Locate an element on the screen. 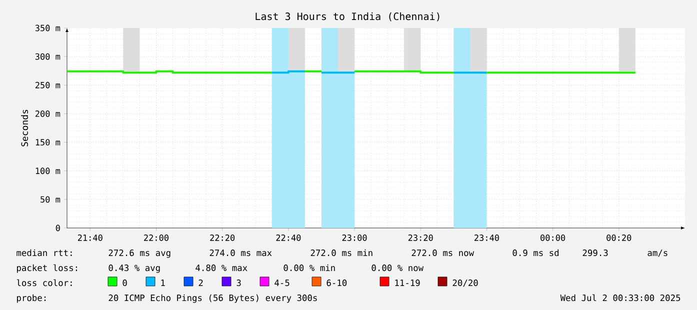 The width and height of the screenshot is (697, 310). text: 4.80 % max is located at coordinates (222, 268).